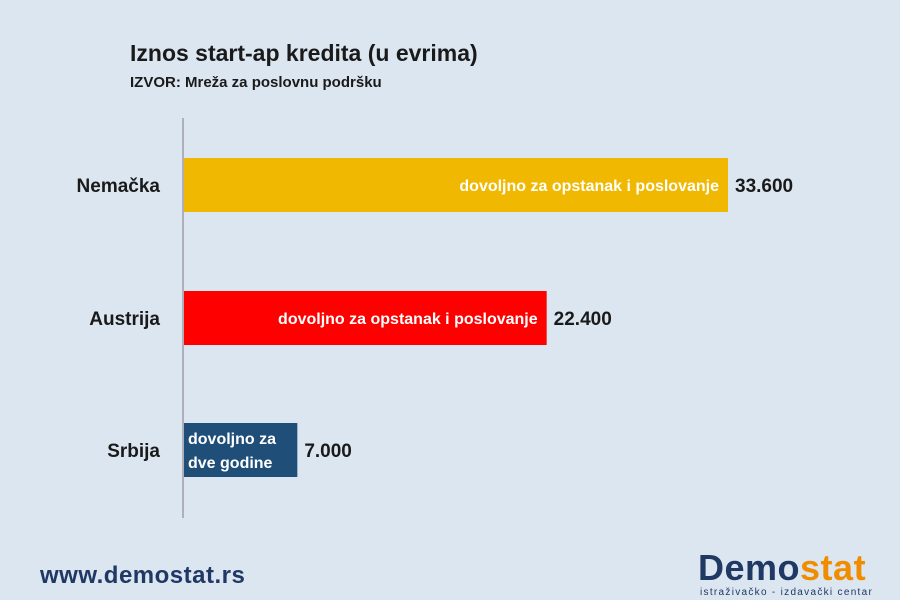 This screenshot has width=900, height=600. What do you see at coordinates (589, 186) in the screenshot?
I see `bar-annotation-0: dovoljno za opstanak i poslovanje` at bounding box center [589, 186].